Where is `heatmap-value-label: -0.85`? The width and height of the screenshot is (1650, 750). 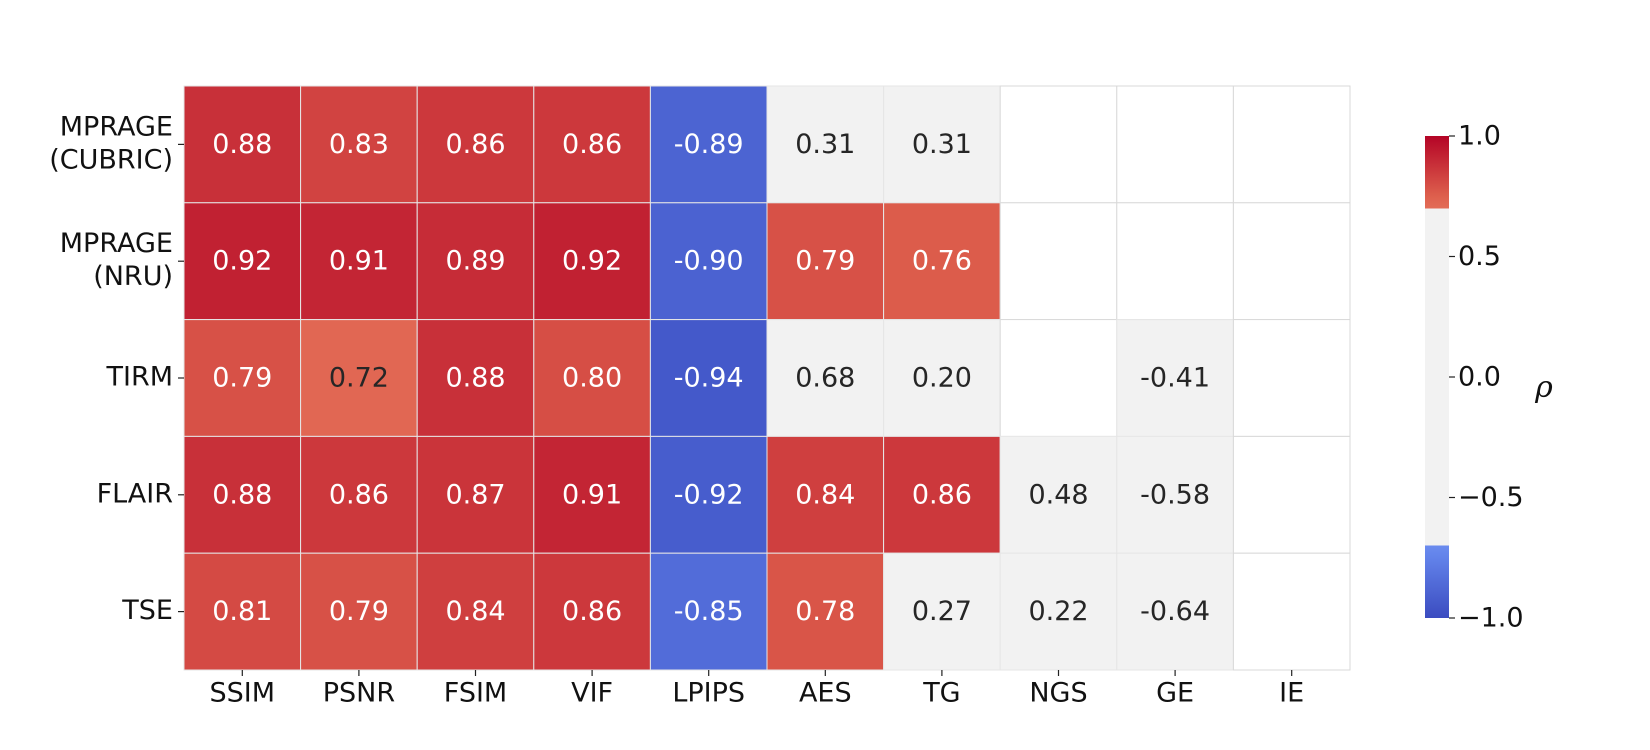 heatmap-value-label: -0.85 is located at coordinates (709, 611).